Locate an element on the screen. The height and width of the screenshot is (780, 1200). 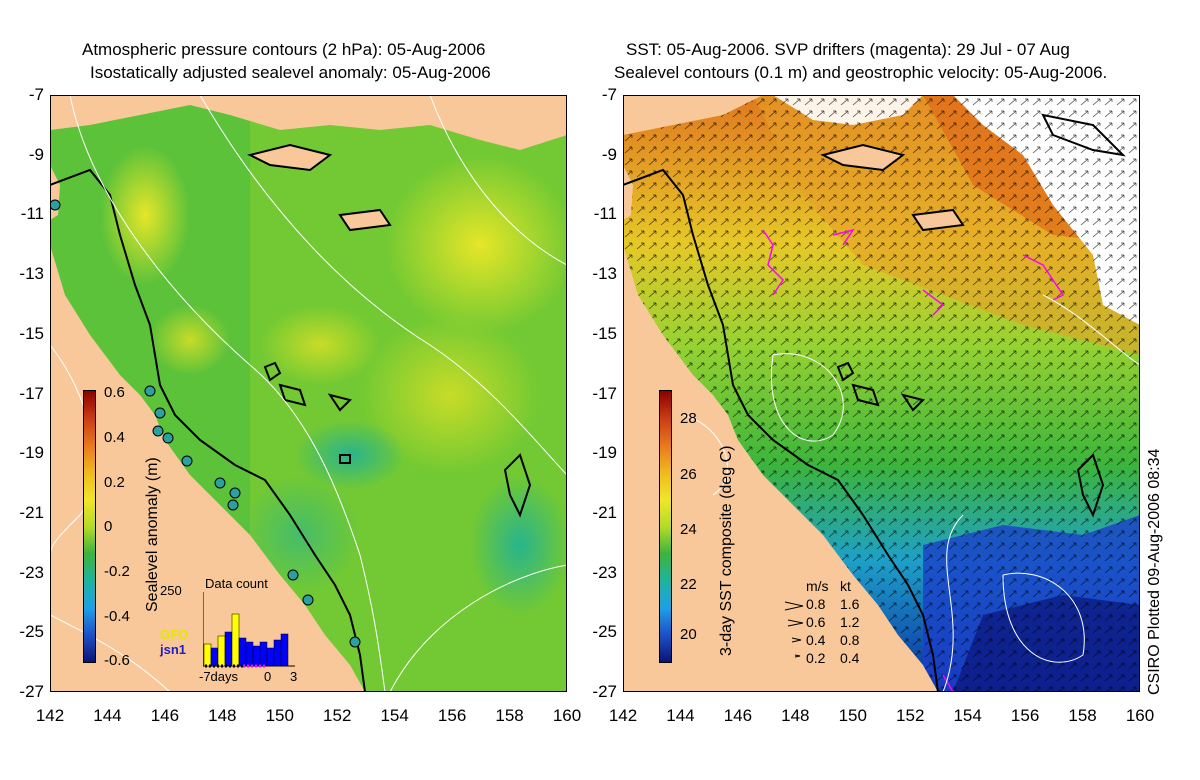
right-lat-tick: -27 is located at coordinates (604, 691).